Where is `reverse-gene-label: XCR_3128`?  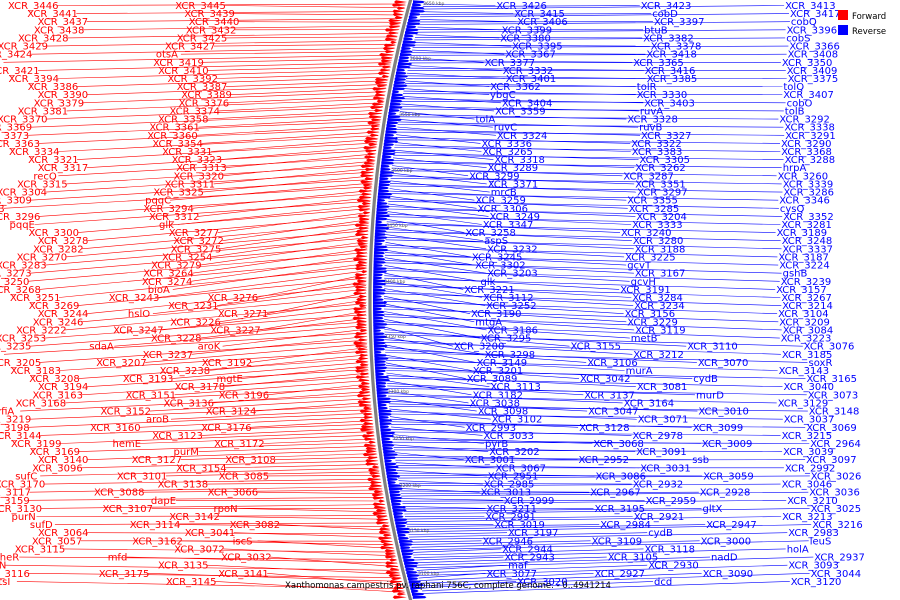 reverse-gene-label: XCR_3128 is located at coordinates (604, 428).